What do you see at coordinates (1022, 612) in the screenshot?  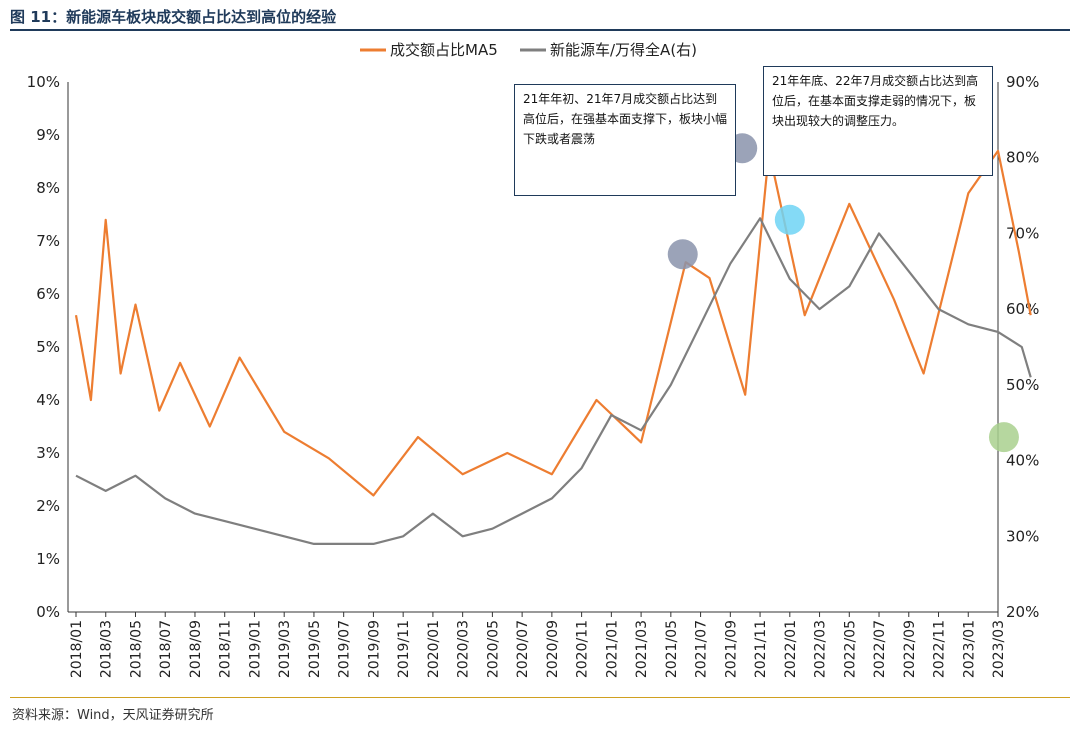 I see `right-tick-label: 20%` at bounding box center [1022, 612].